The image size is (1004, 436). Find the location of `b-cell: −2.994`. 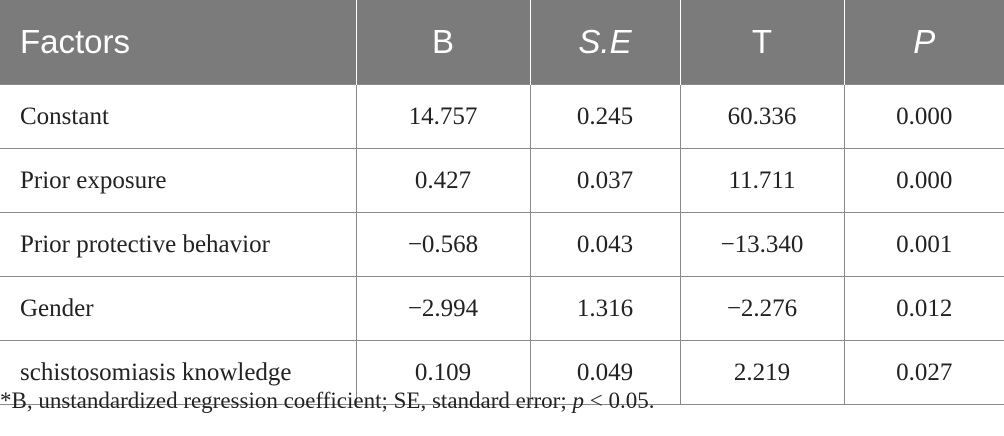

b-cell: −2.994 is located at coordinates (443, 308).